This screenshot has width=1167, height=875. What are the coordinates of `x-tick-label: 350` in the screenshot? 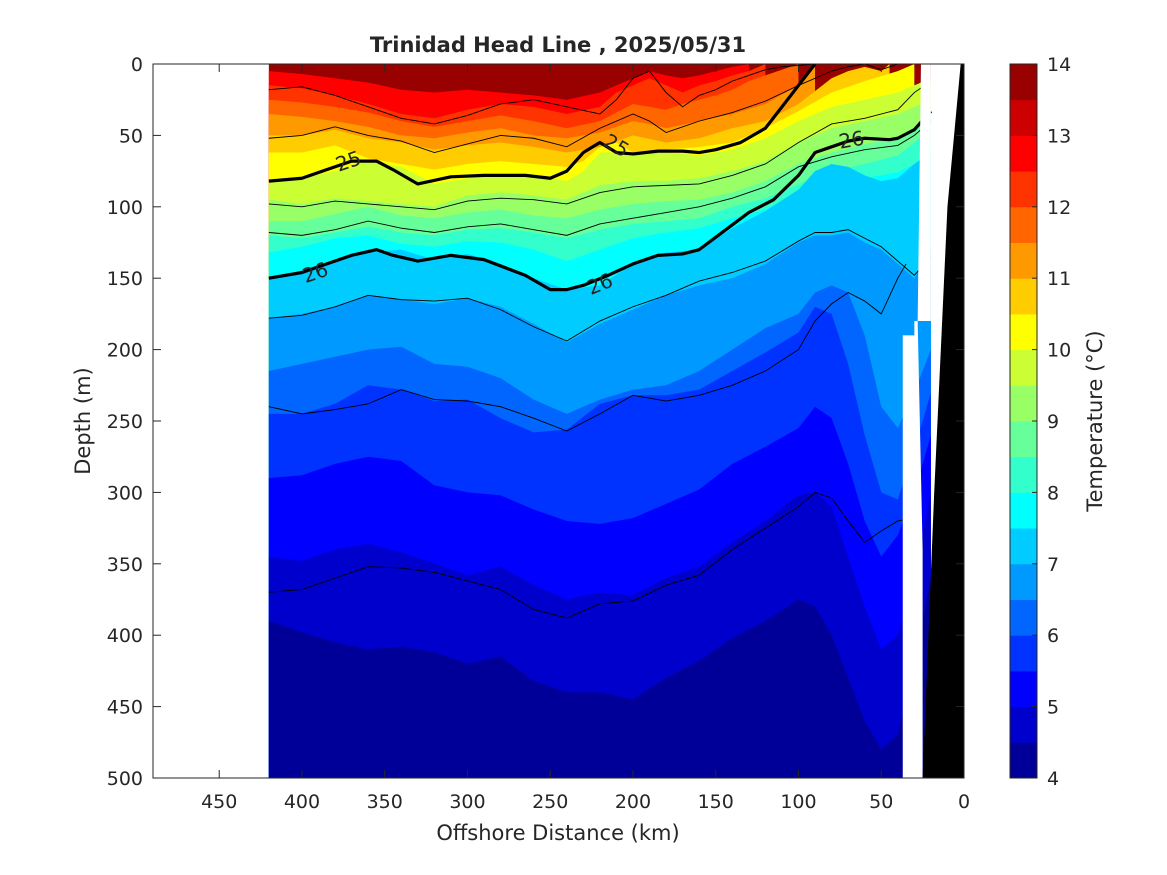 It's located at (385, 802).